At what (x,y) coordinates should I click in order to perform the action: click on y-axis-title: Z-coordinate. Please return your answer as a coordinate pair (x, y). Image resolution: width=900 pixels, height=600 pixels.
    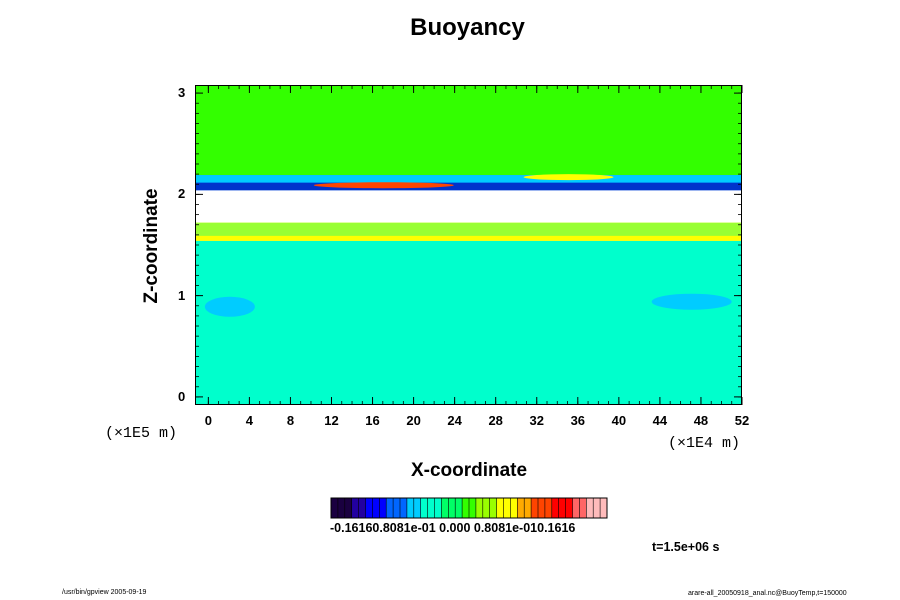
    Looking at the image, I should click on (151, 246).